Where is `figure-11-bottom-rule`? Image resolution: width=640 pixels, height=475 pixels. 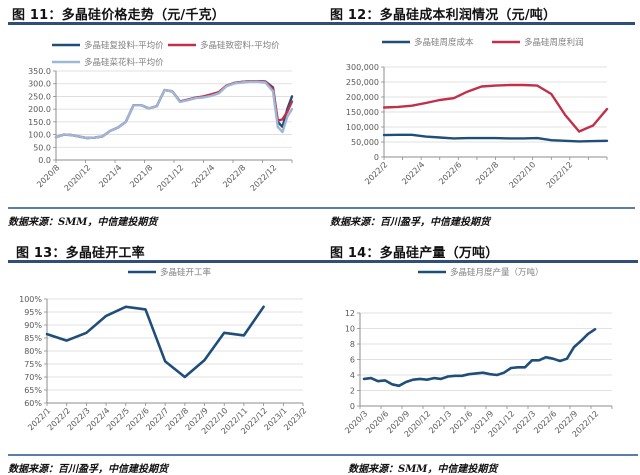
figure-11-bottom-rule is located at coordinates (164, 208).